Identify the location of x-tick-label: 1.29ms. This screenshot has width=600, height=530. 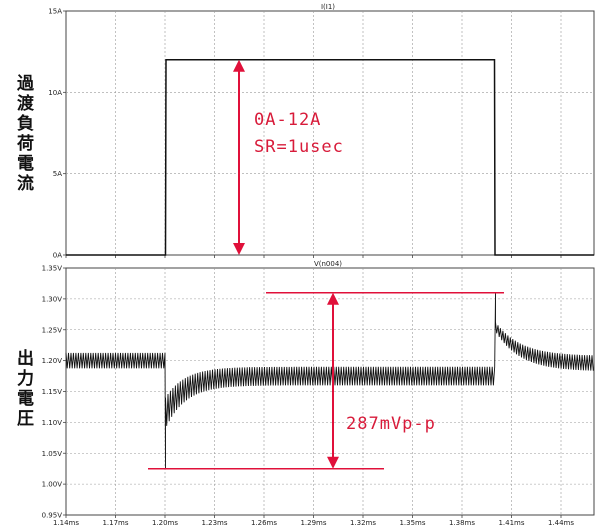
(313, 523).